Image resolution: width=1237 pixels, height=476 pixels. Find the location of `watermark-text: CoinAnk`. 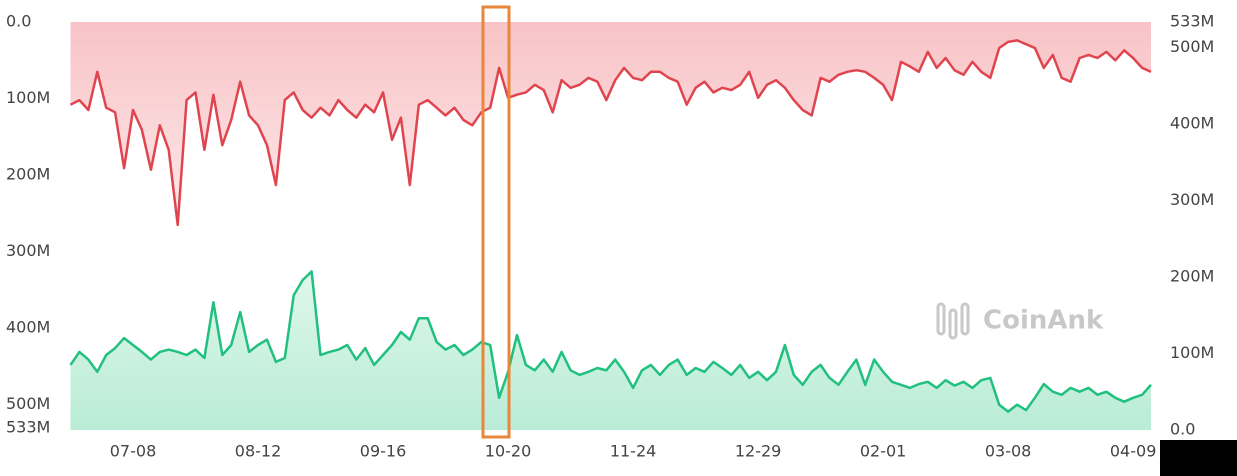

watermark-text: CoinAnk is located at coordinates (1043, 321).